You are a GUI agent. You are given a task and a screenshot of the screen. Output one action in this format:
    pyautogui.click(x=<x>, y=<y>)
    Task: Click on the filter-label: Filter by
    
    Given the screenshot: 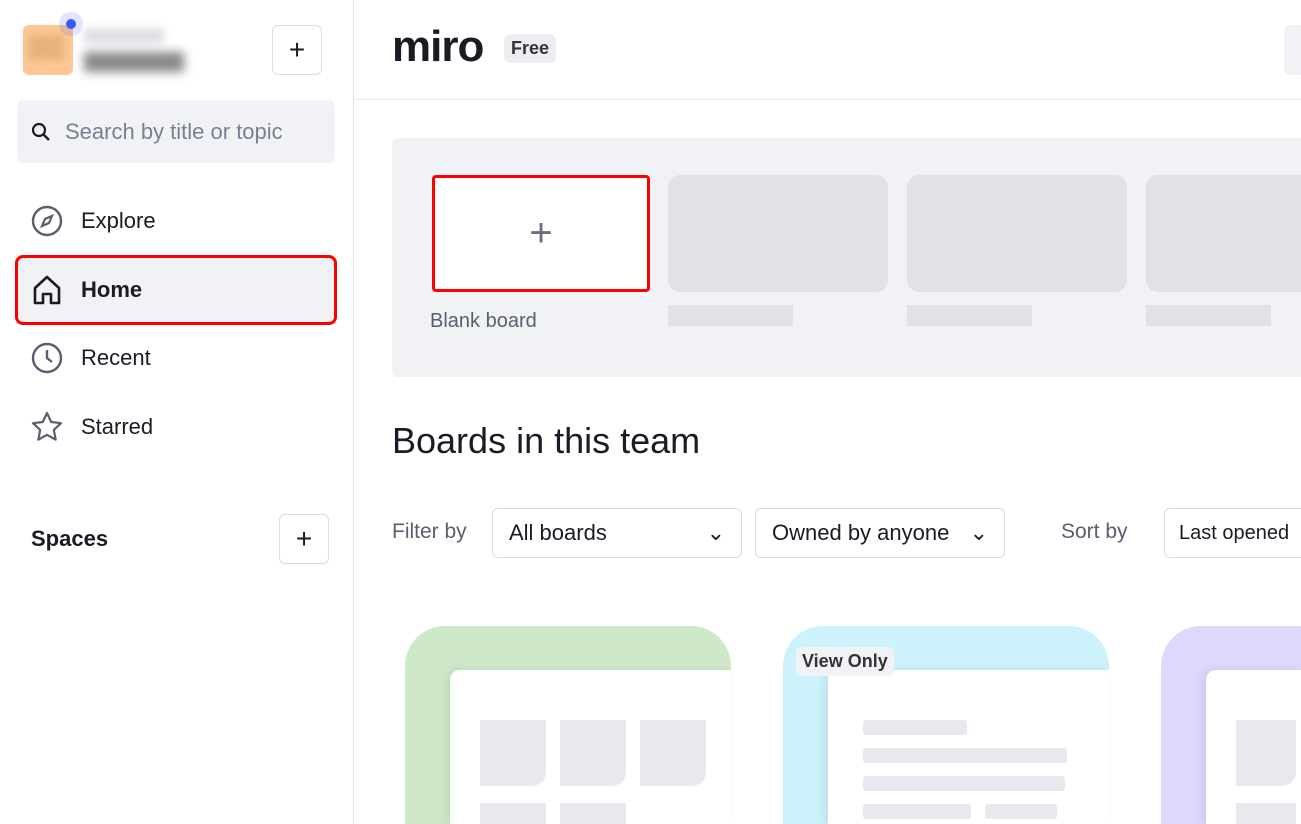 What is the action you would take?
    pyautogui.click(x=429, y=531)
    